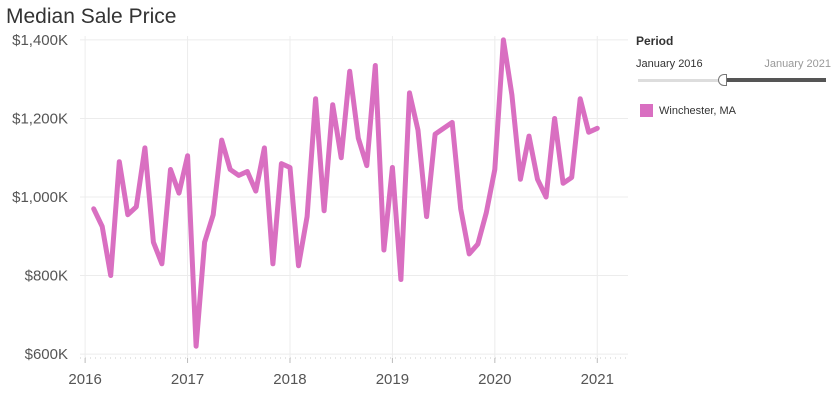 The height and width of the screenshot is (414, 839). What do you see at coordinates (733, 64) in the screenshot?
I see `period-range-labels: January 2016 January 2021` at bounding box center [733, 64].